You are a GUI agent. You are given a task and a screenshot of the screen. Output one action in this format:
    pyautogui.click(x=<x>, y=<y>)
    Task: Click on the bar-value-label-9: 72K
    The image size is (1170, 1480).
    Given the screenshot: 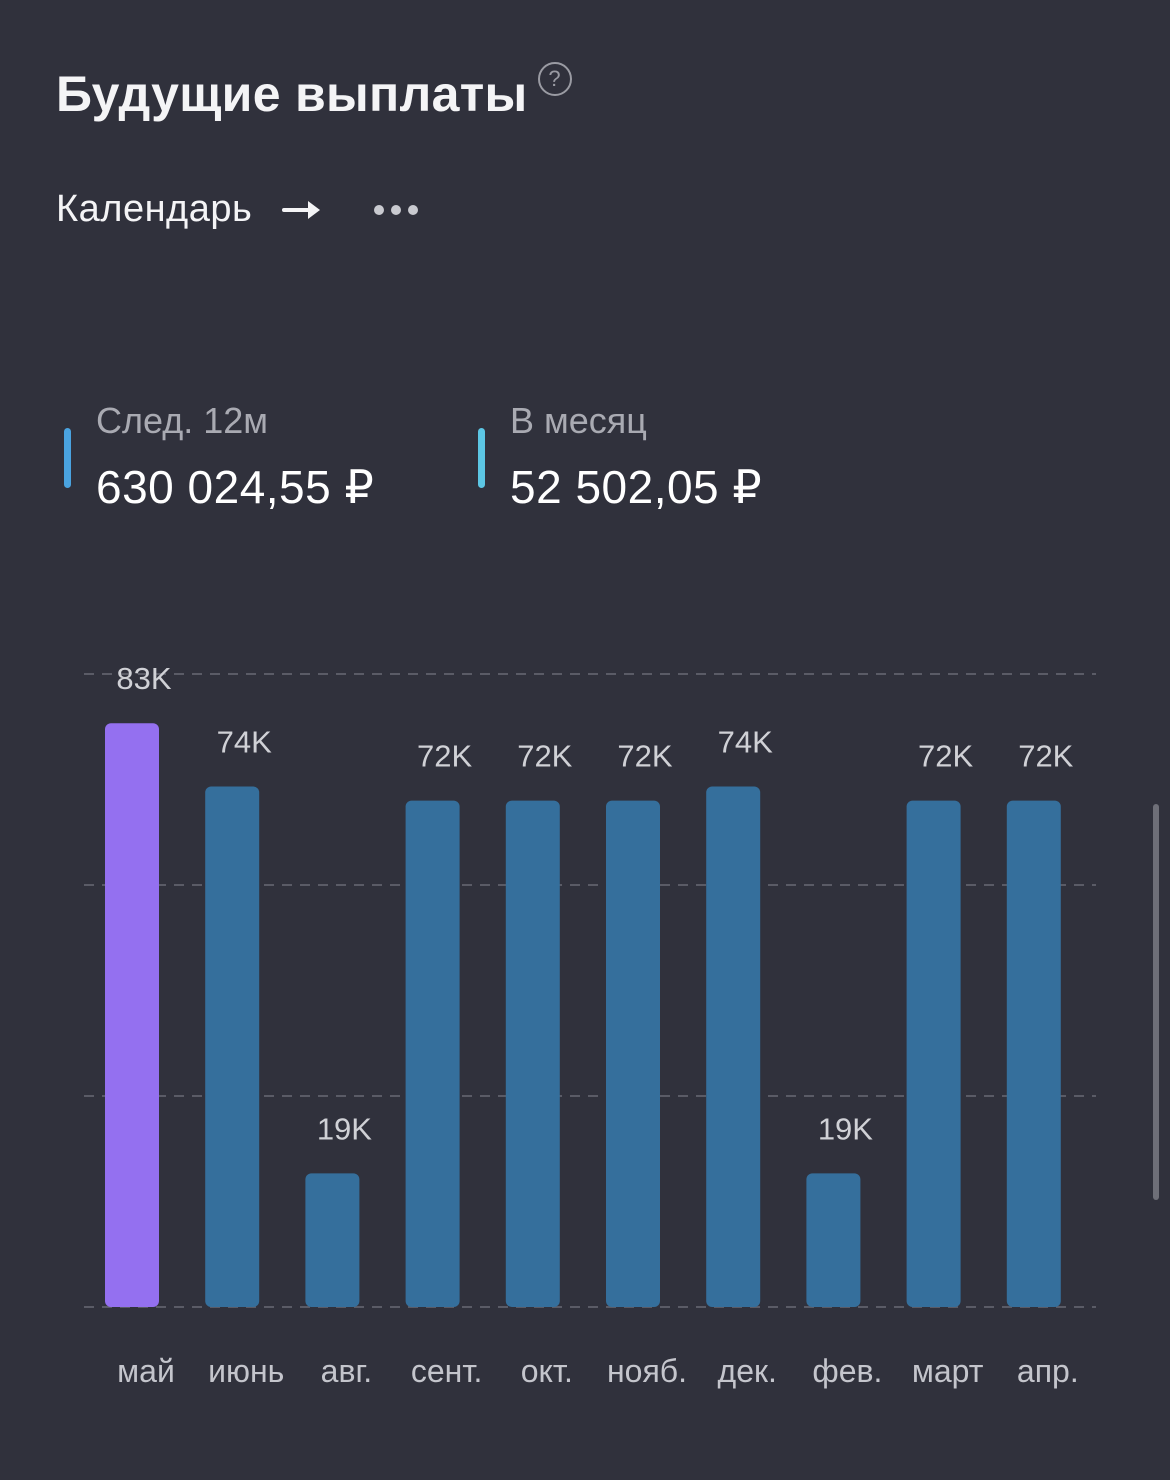 What is the action you would take?
    pyautogui.click(x=1045, y=756)
    